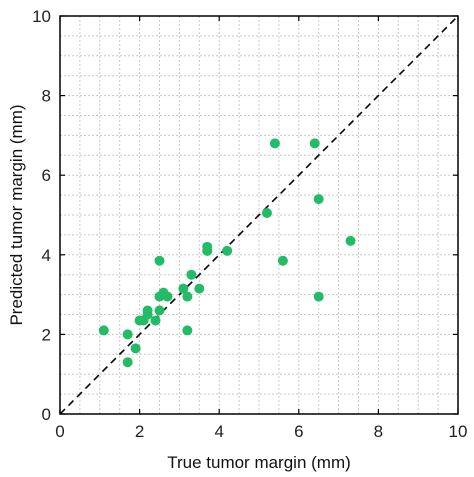  What do you see at coordinates (46, 414) in the screenshot?
I see `y-tick-label: 0` at bounding box center [46, 414].